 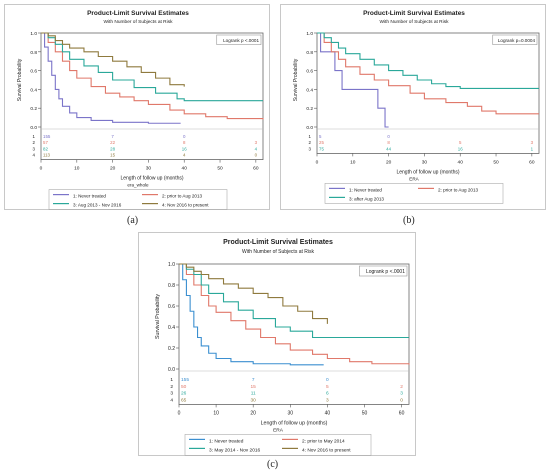 I want to click on at-risk-row-id: 4, so click(x=171, y=400).